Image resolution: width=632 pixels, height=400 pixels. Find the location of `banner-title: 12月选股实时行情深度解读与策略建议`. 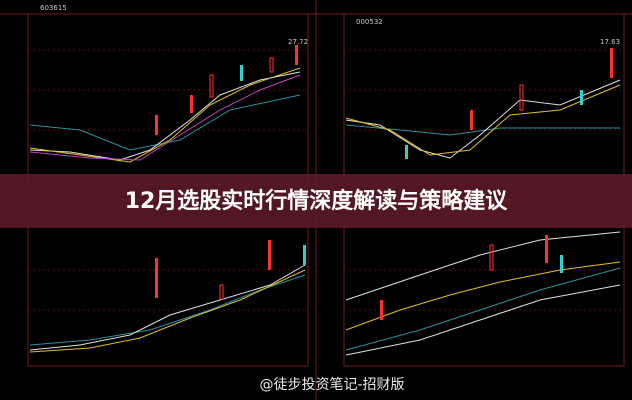

banner-title: 12月选股实时行情深度解读与策略建议 is located at coordinates (317, 201).